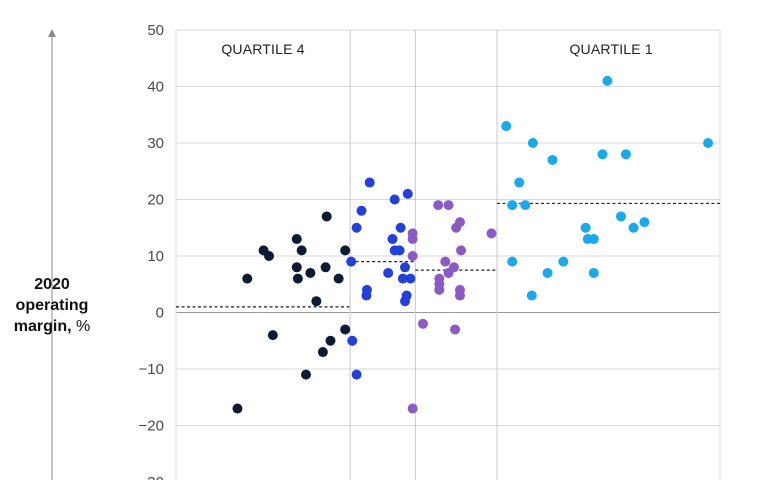 The image size is (767, 480). I want to click on y-axis-label-line3: margin, %, so click(52, 326).